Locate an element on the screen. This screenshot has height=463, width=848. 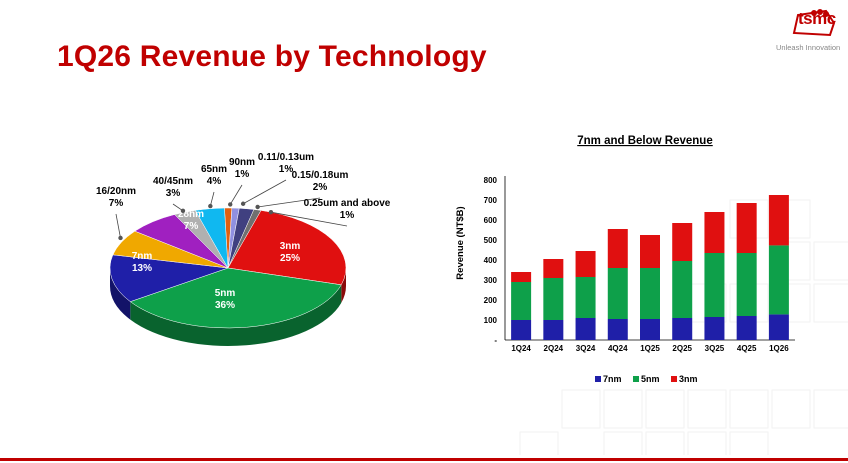
x-tick-label: 1Q24 is located at coordinates (521, 348).